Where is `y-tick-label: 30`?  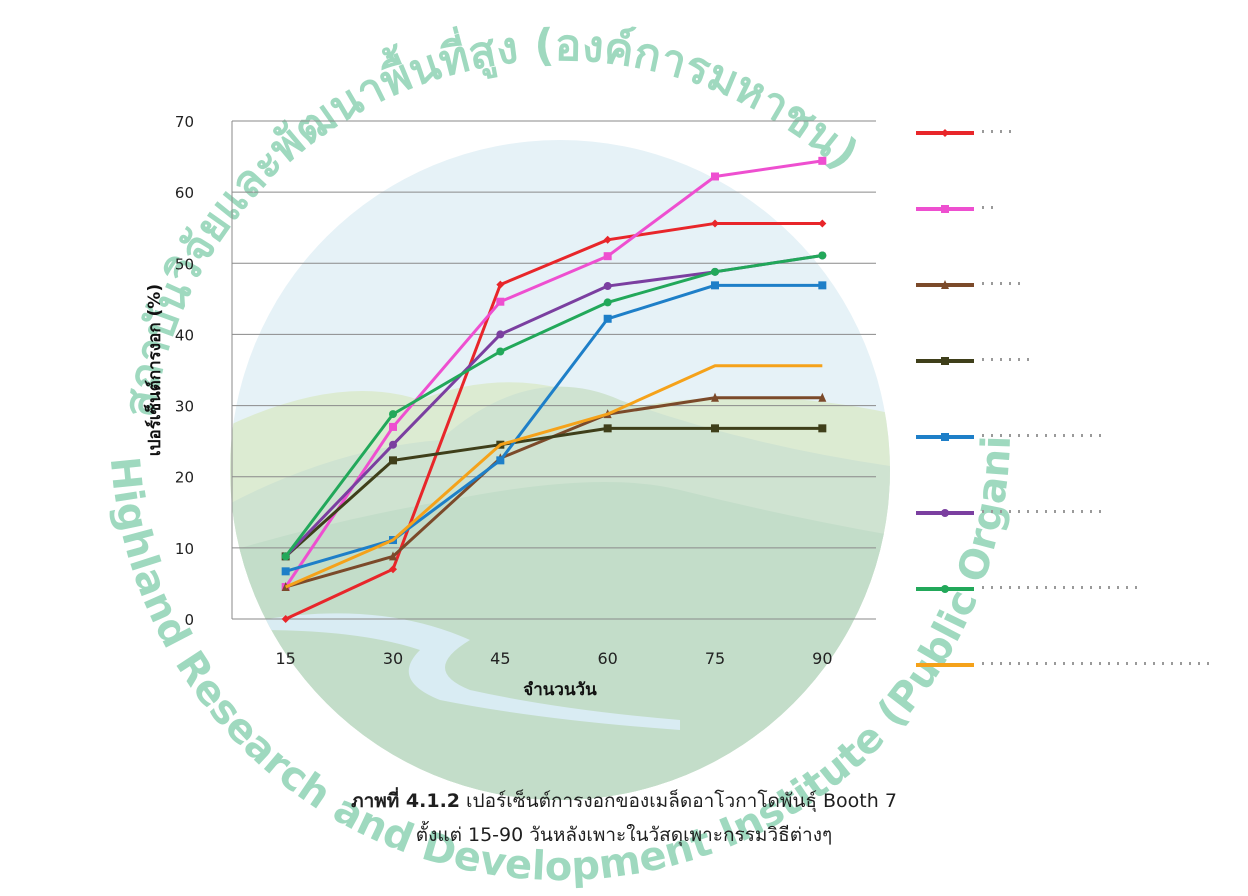 y-tick-label: 30 is located at coordinates (184, 407).